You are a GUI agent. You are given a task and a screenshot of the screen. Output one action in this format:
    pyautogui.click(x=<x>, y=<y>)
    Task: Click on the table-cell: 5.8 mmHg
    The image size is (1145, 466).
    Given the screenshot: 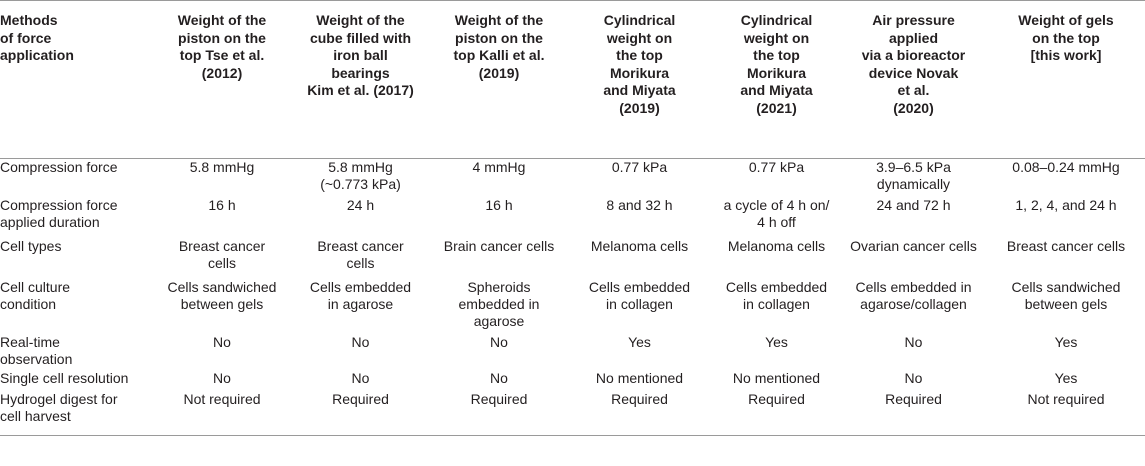 What is the action you would take?
    pyautogui.click(x=222, y=167)
    